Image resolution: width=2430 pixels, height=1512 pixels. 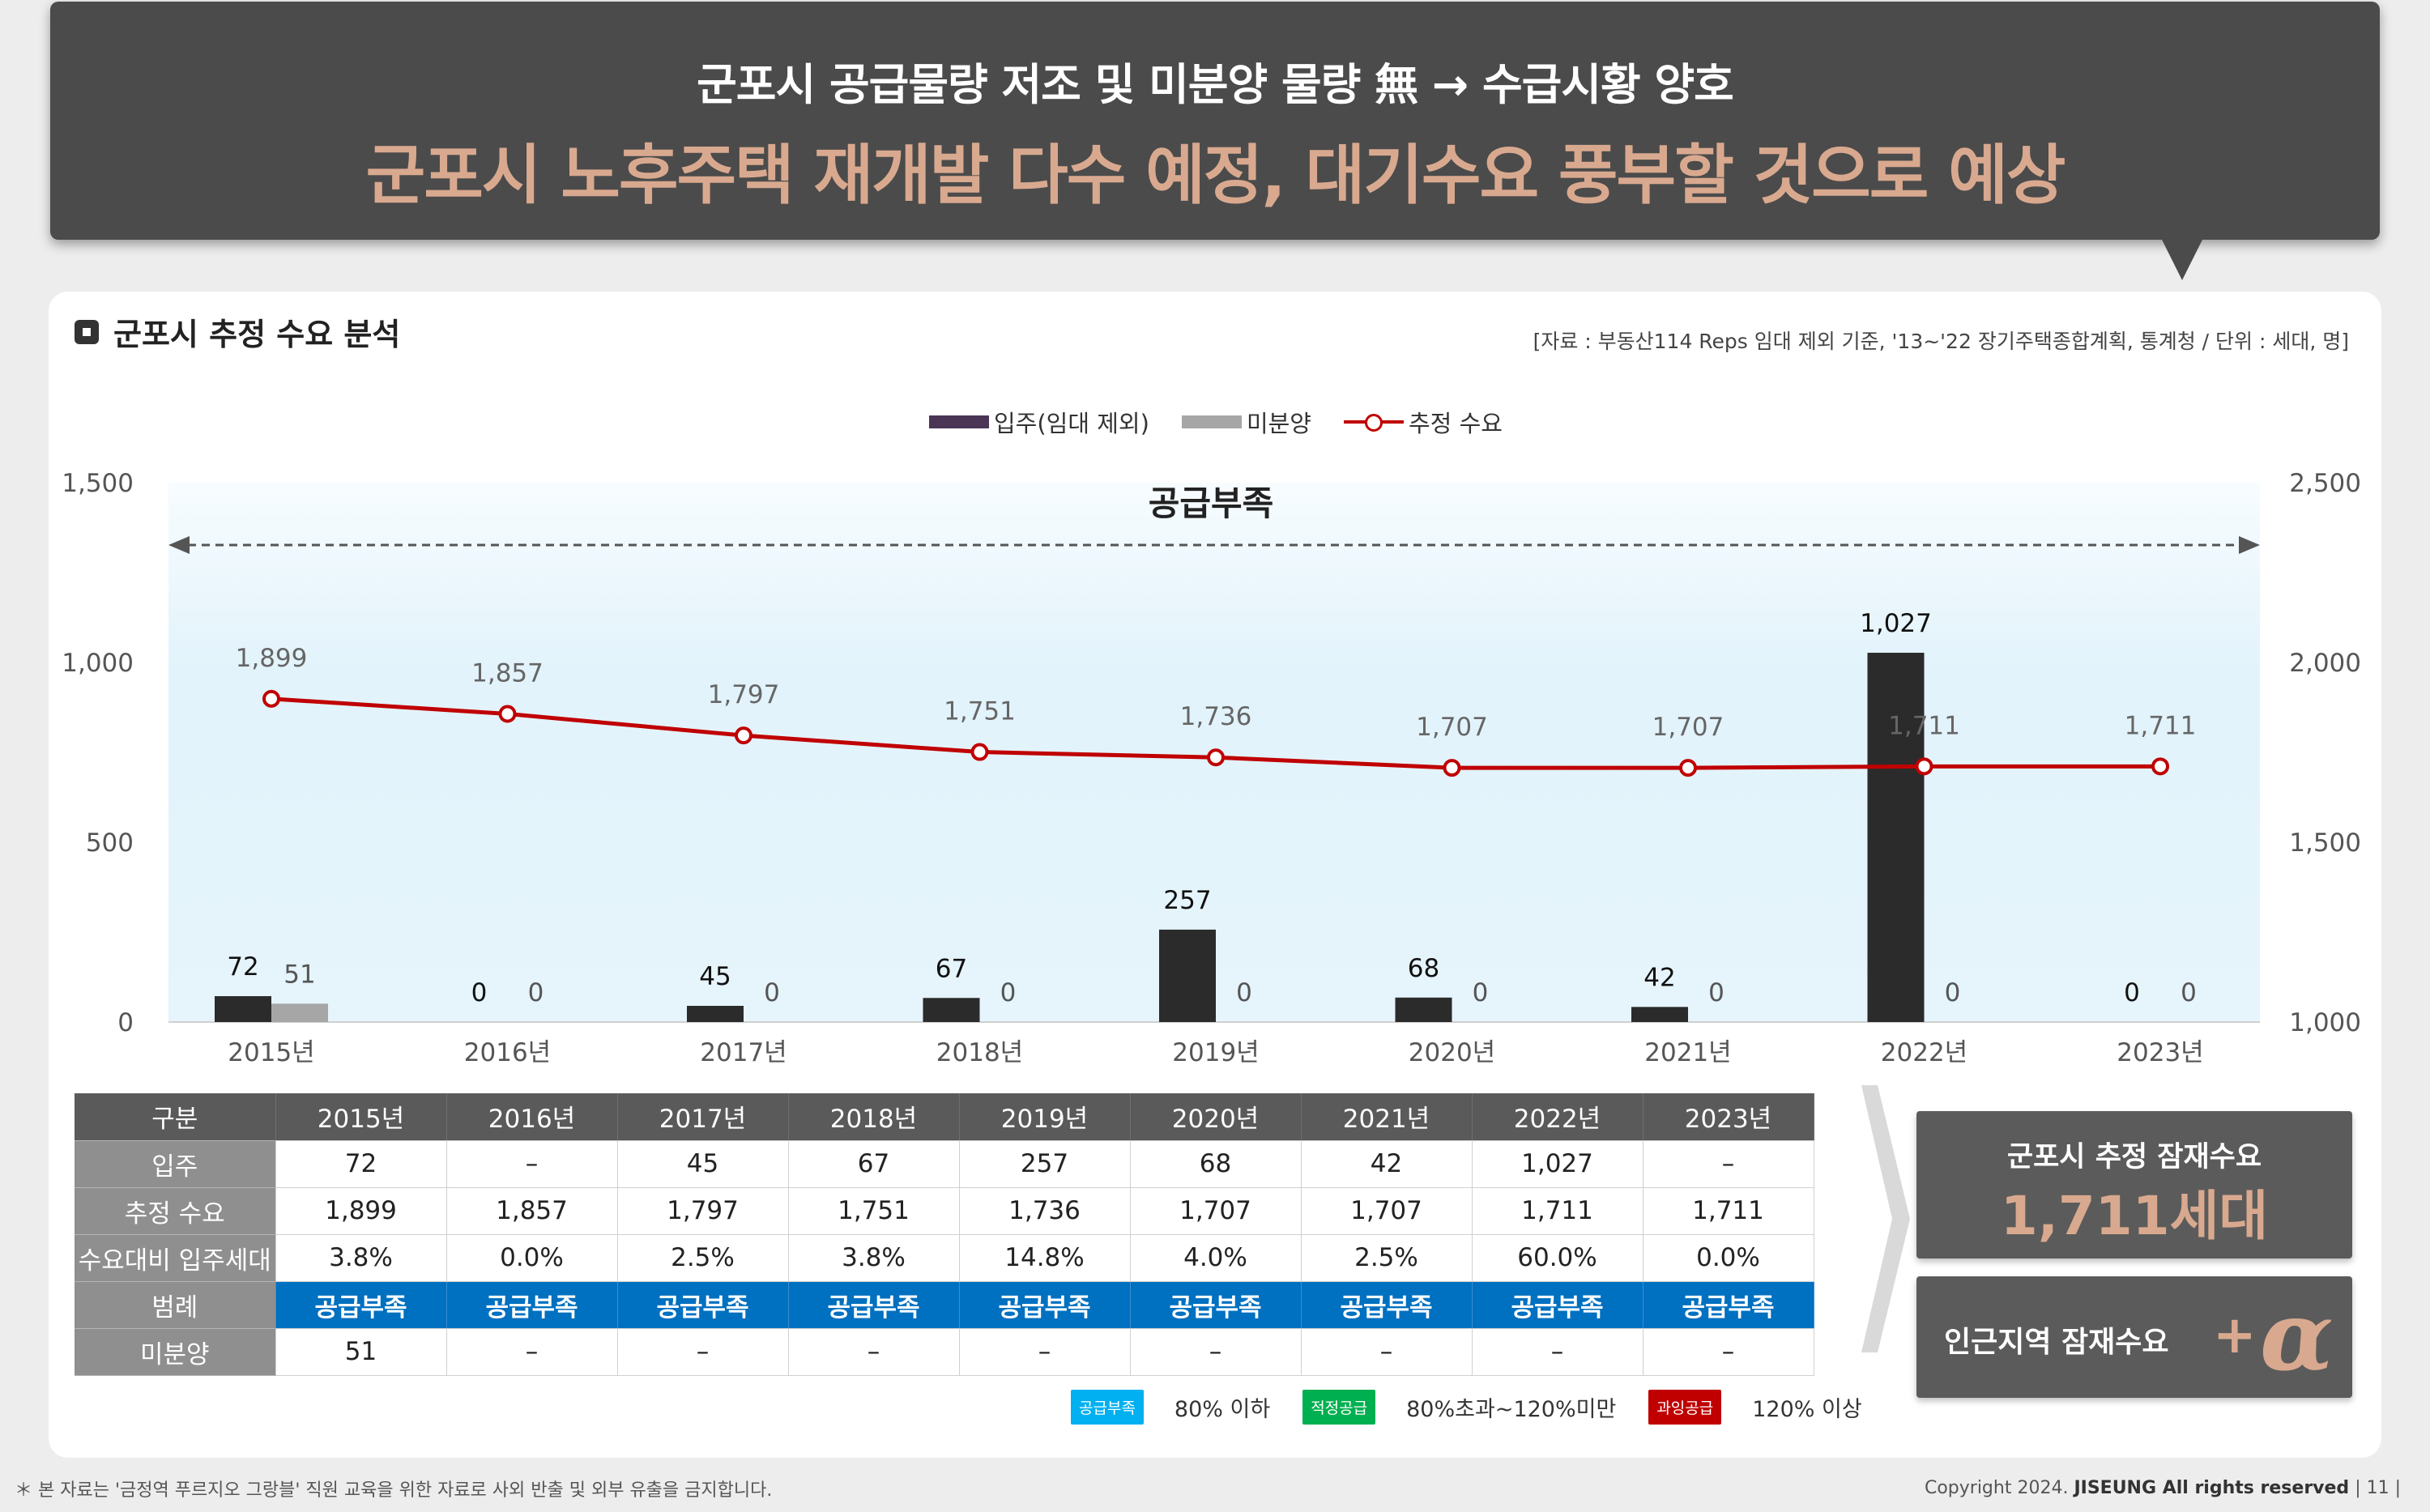 I want to click on move-in-label: 45, so click(x=715, y=976).